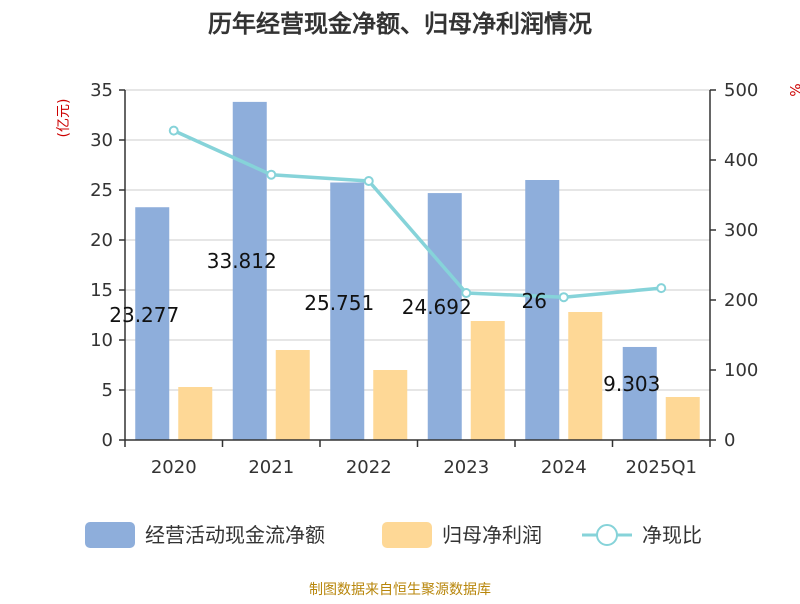 The image size is (800, 604). I want to click on left-axis-unit: (亿元), so click(64, 118).